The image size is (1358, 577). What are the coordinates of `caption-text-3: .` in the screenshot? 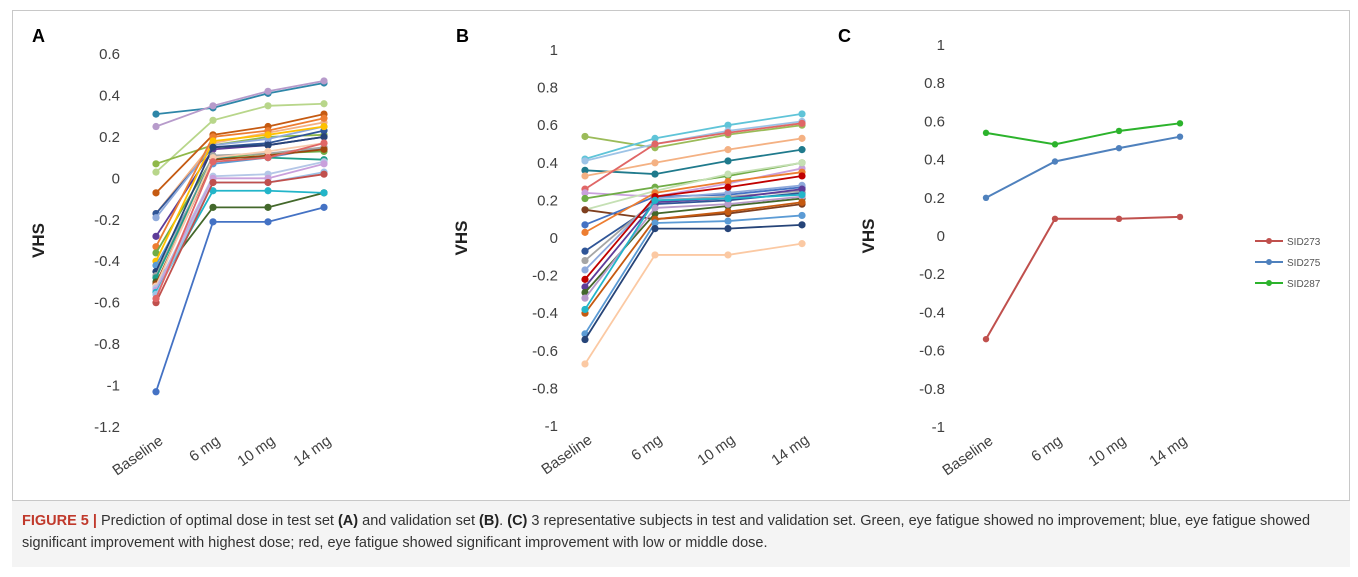 It's located at (503, 521).